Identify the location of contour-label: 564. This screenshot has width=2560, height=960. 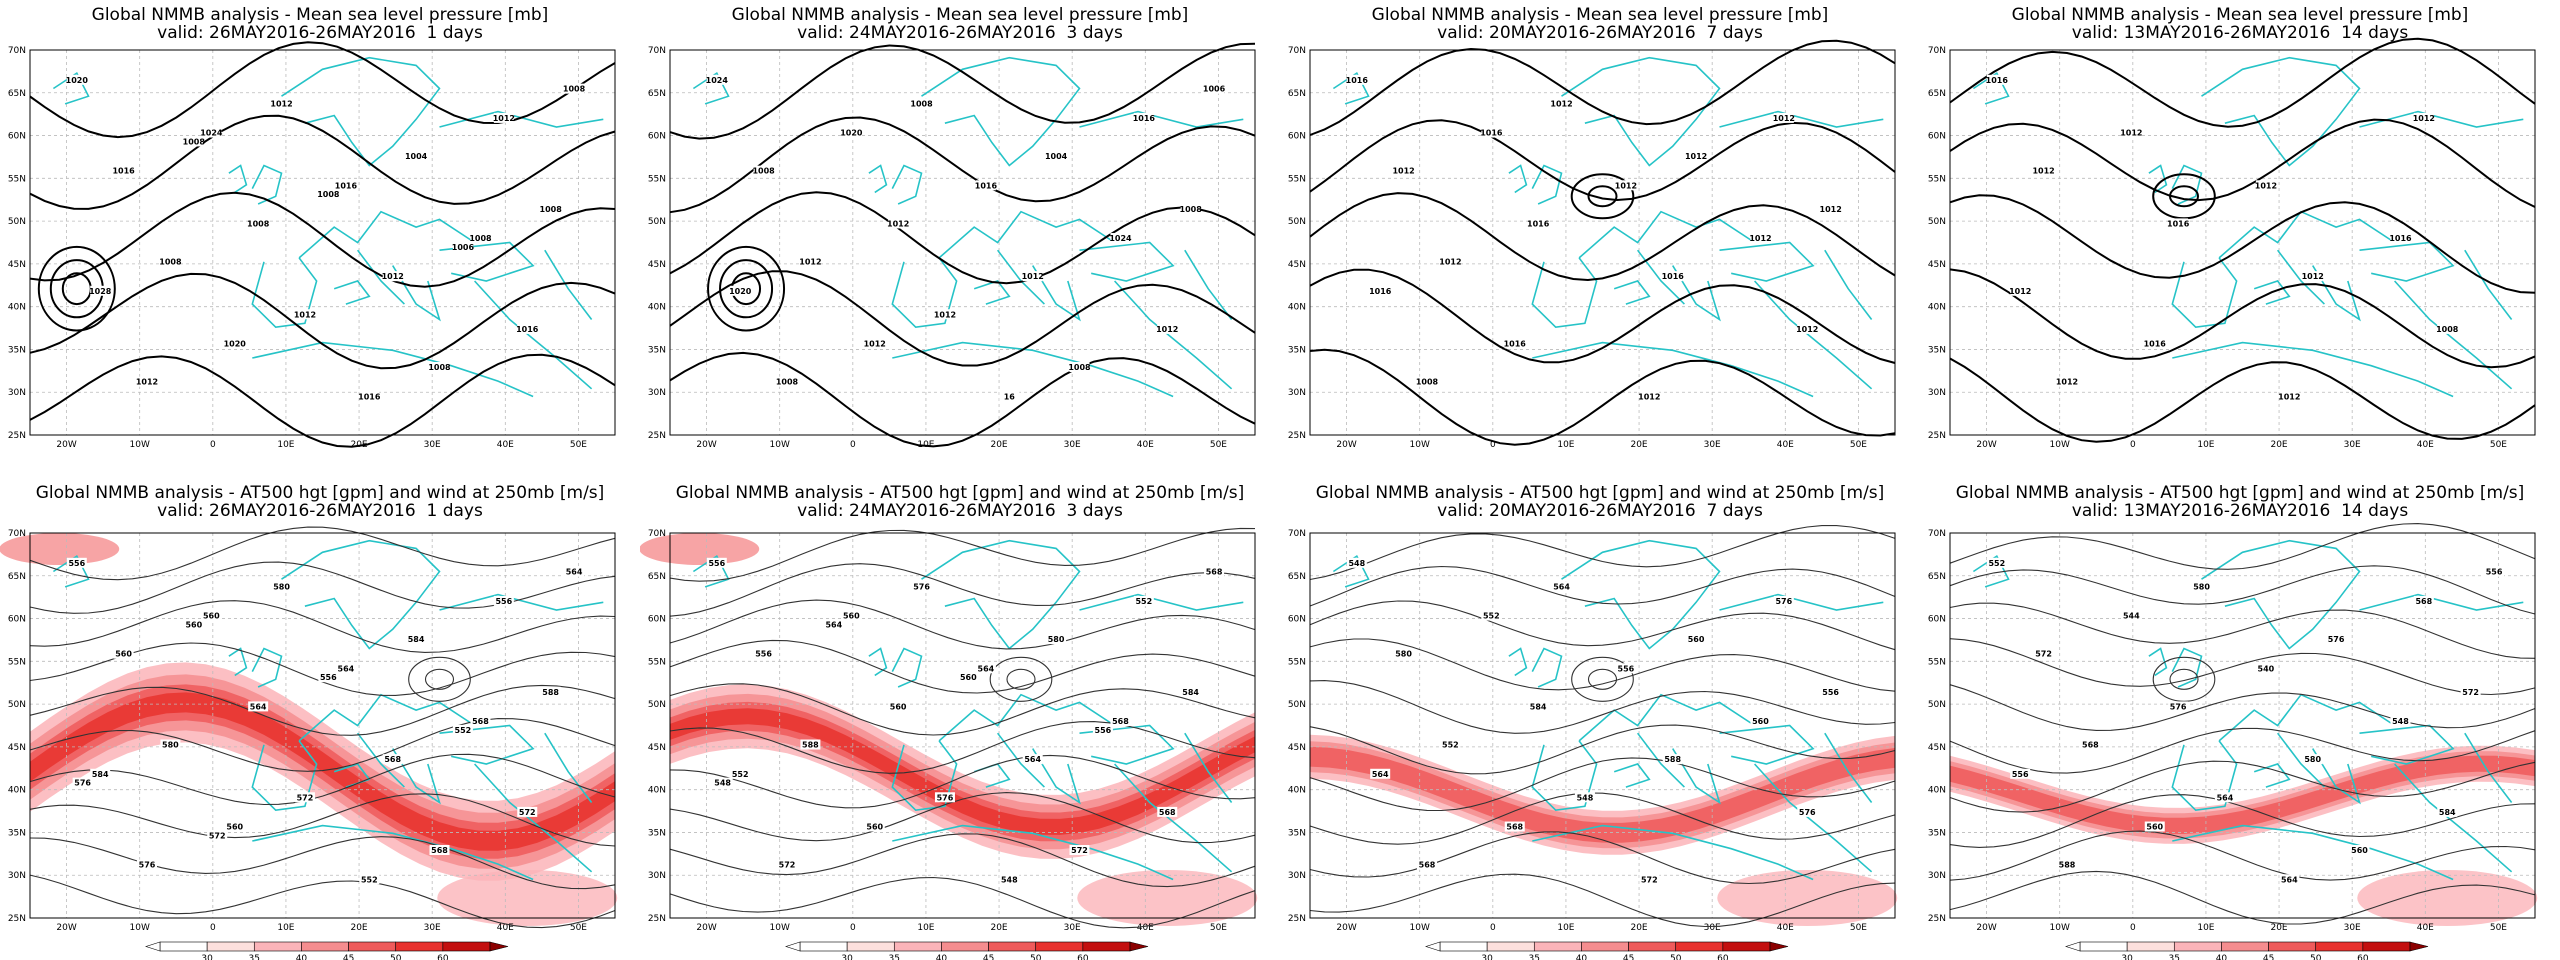
(574, 572).